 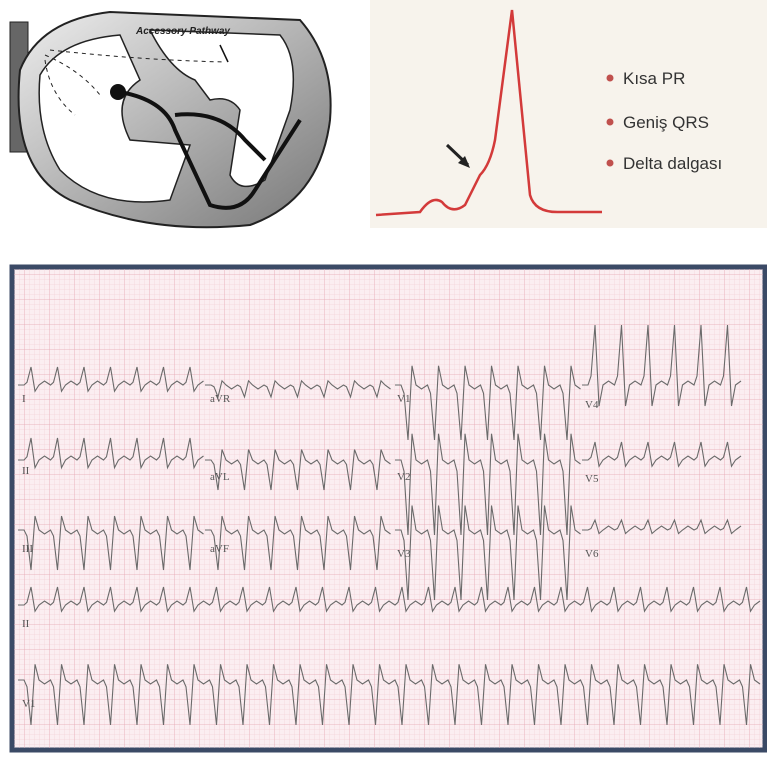 What do you see at coordinates (592, 405) in the screenshot?
I see `lead-label: V4` at bounding box center [592, 405].